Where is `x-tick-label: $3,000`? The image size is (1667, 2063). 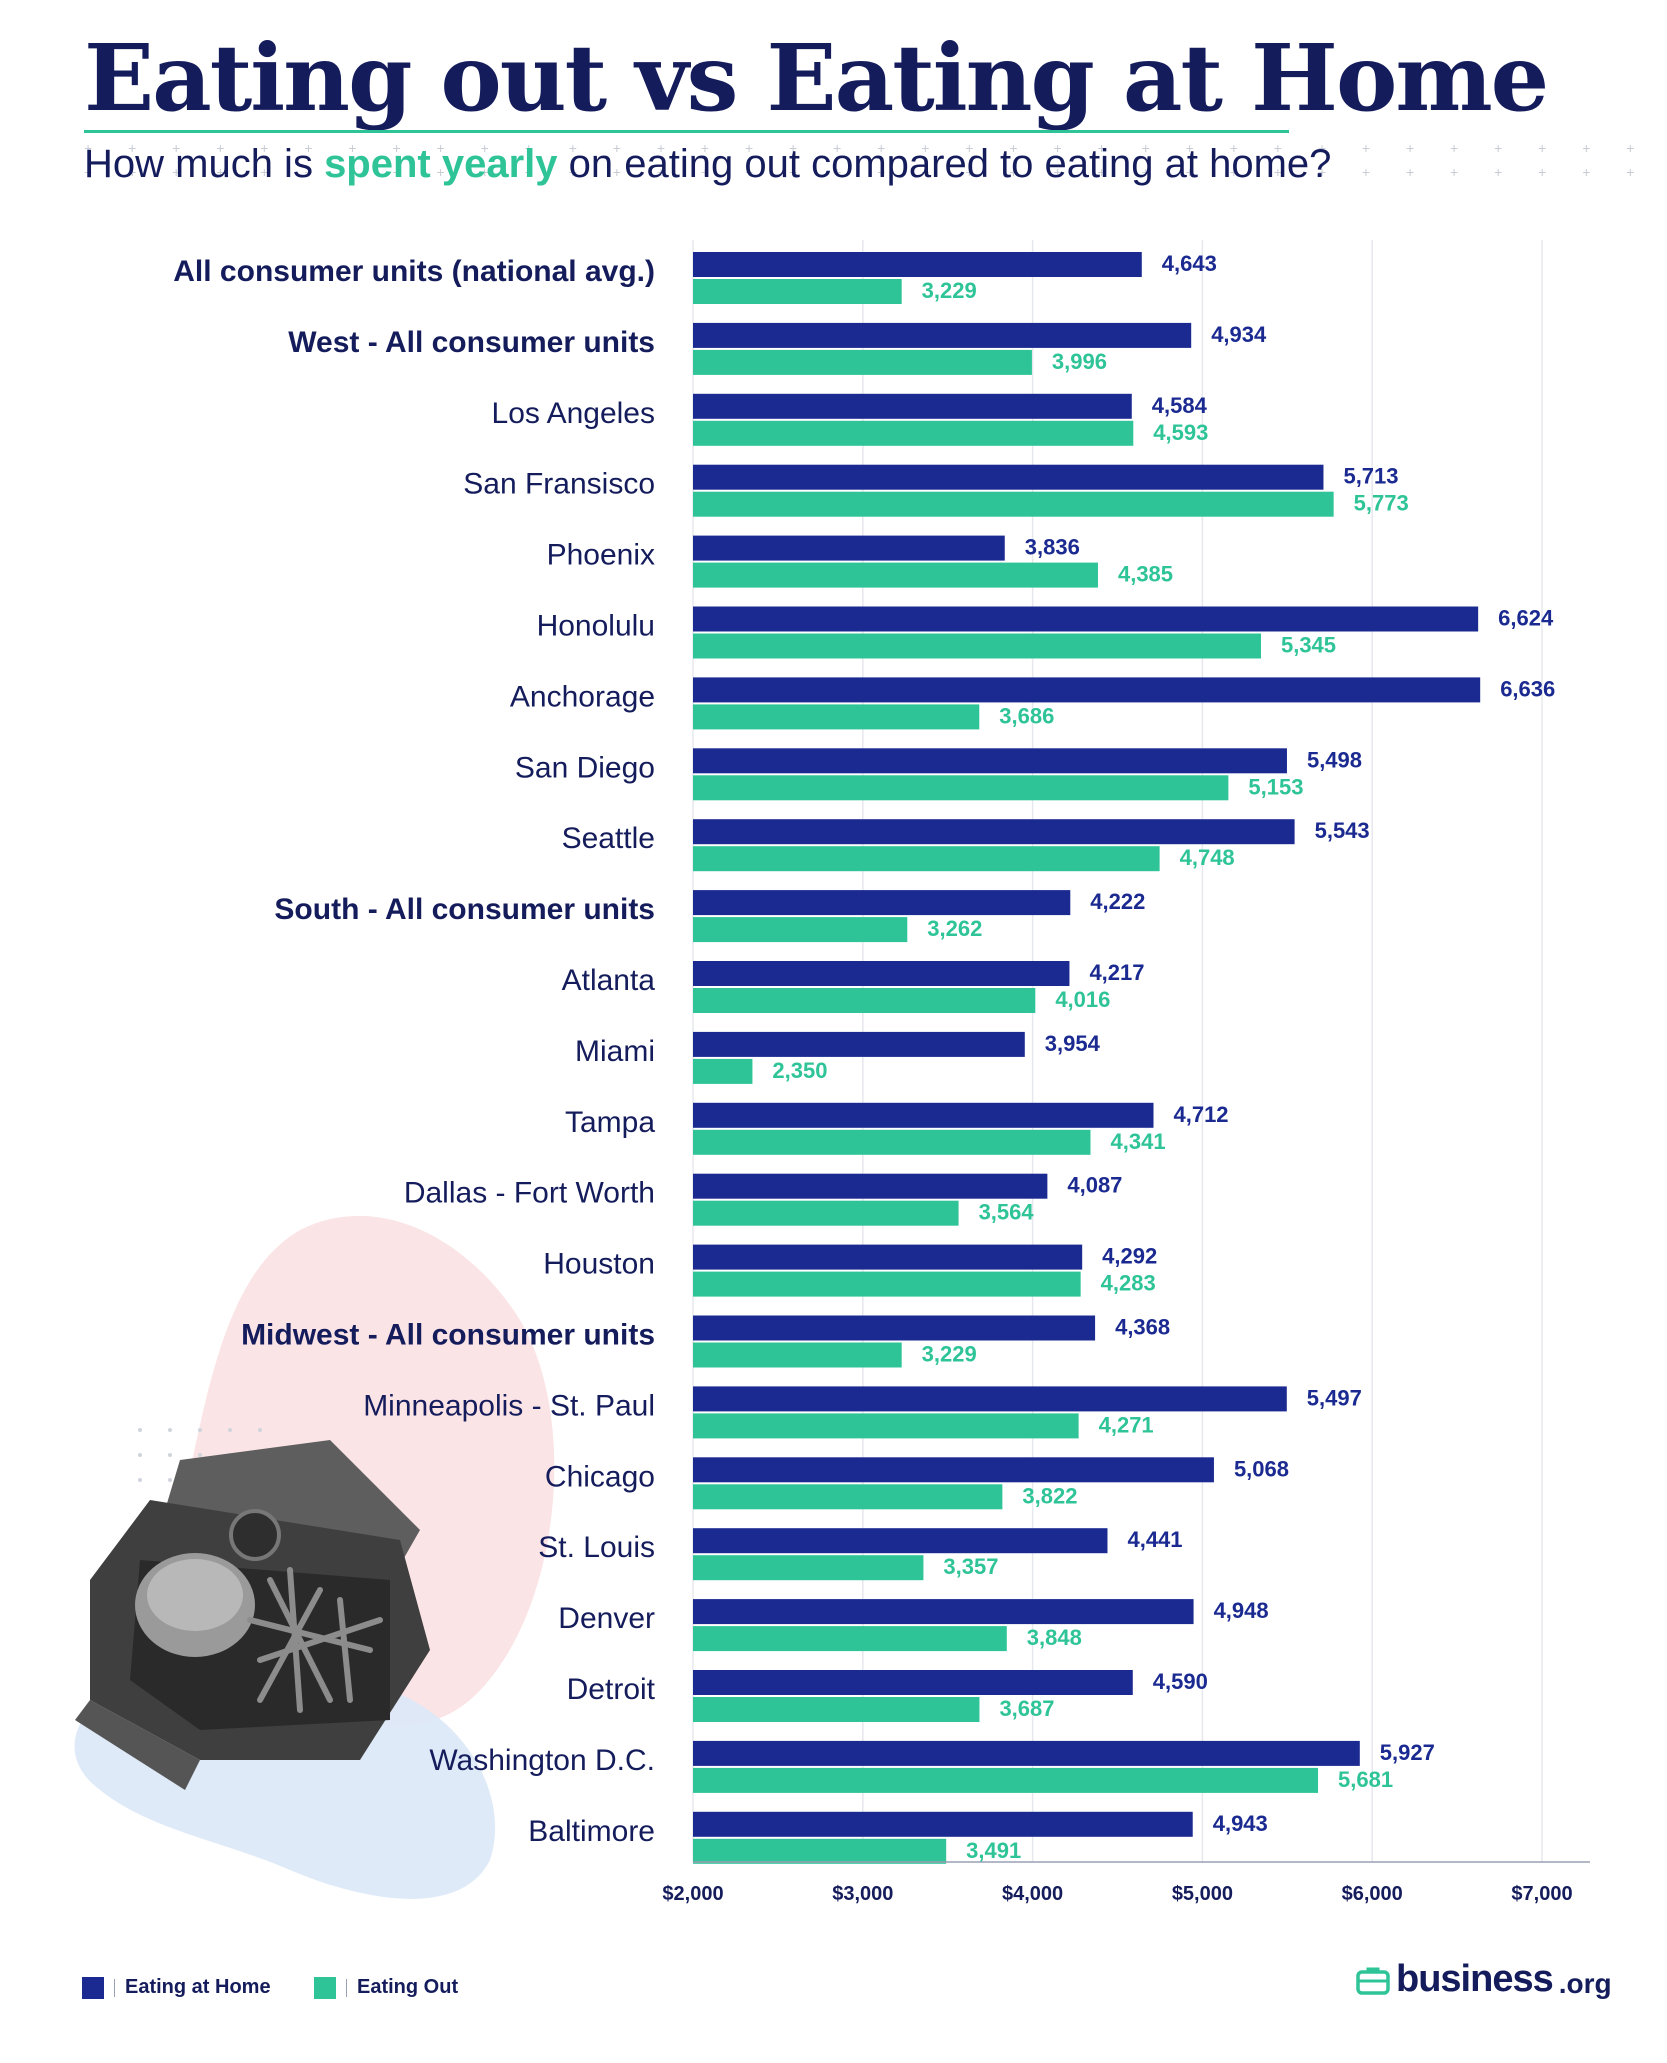
x-tick-label: $3,000 is located at coordinates (862, 1894).